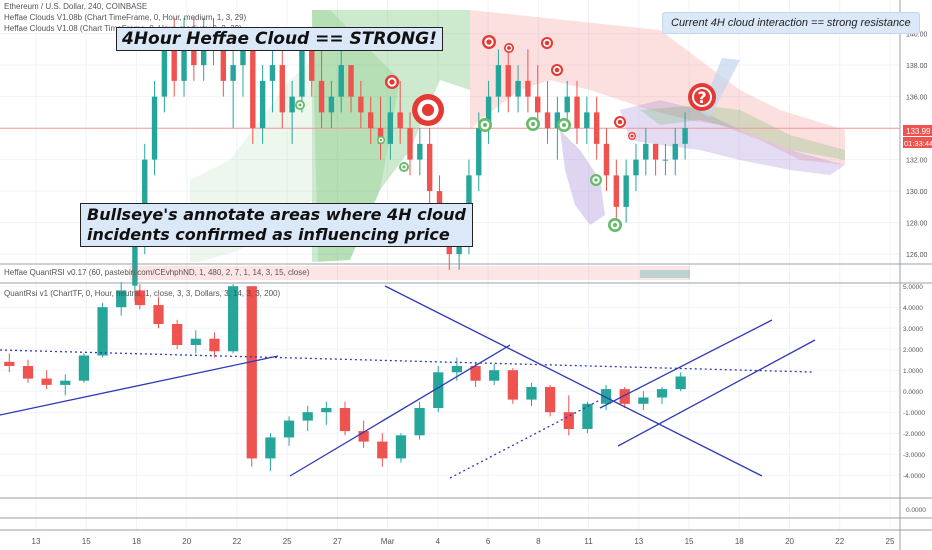  Describe the element at coordinates (839, 541) in the screenshot. I see `x-tick-label: 22` at that location.